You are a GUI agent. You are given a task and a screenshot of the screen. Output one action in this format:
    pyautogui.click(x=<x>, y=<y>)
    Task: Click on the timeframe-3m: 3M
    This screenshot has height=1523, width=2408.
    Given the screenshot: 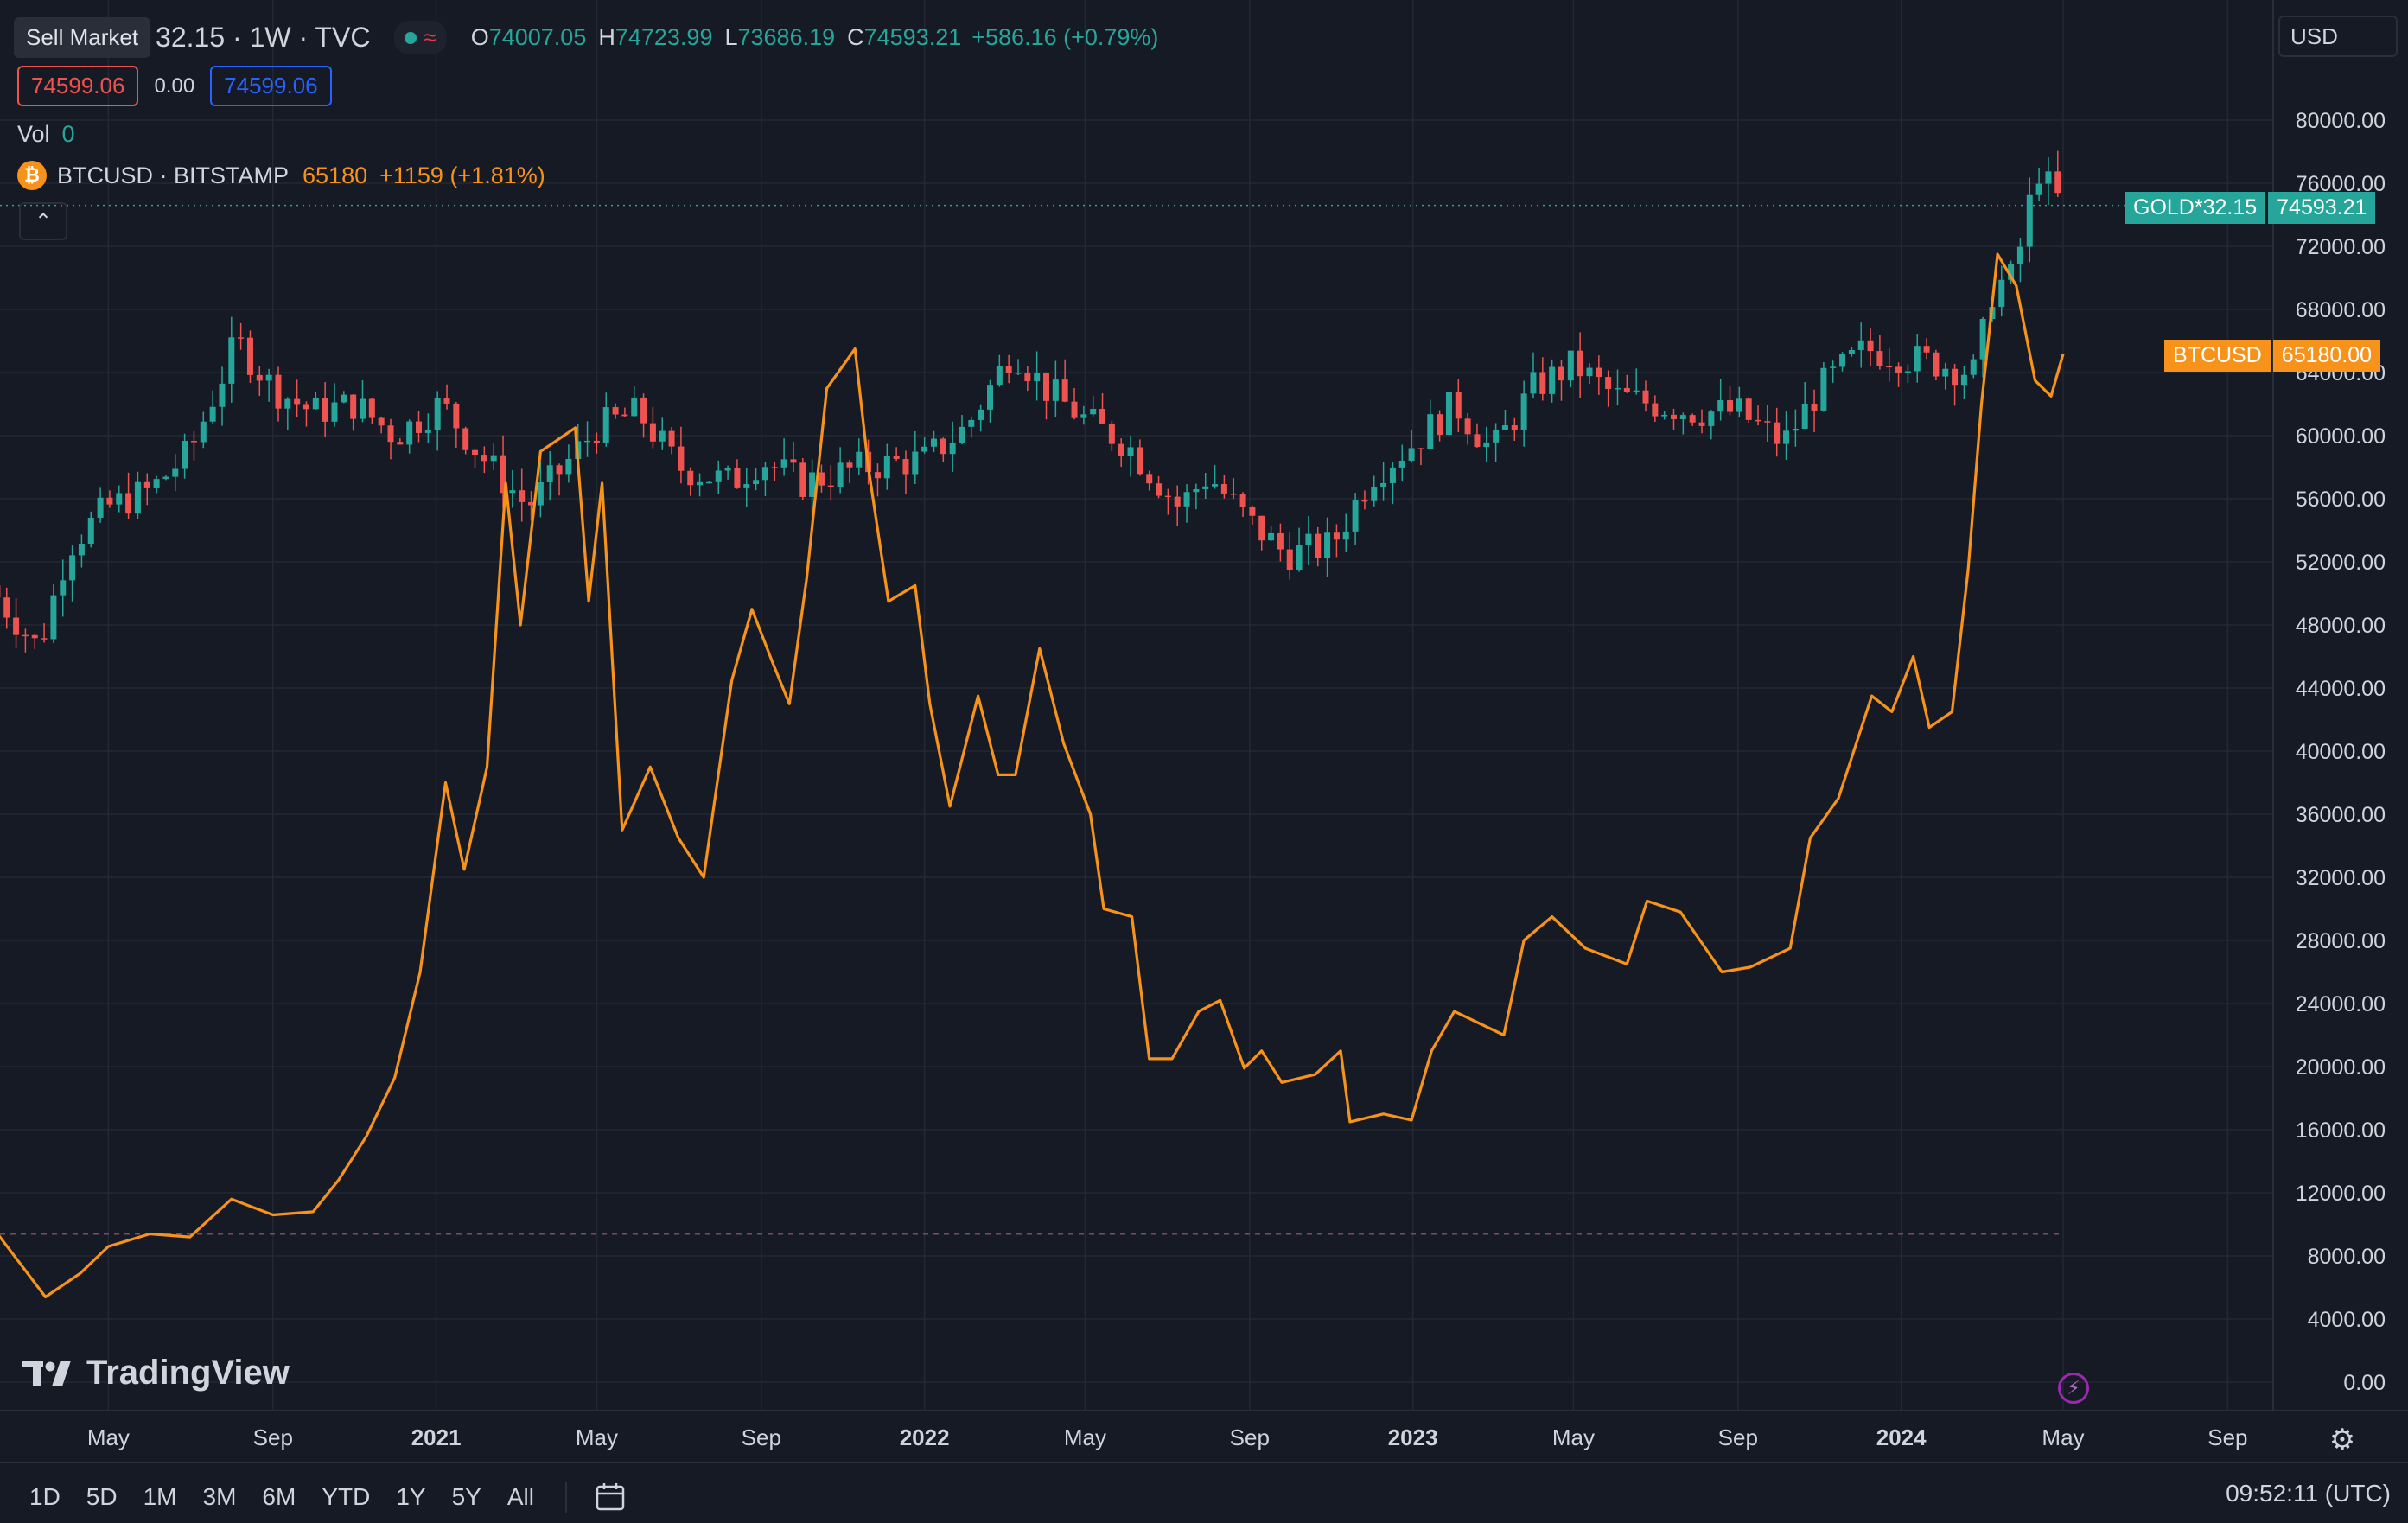 What is the action you would take?
    pyautogui.click(x=219, y=1496)
    